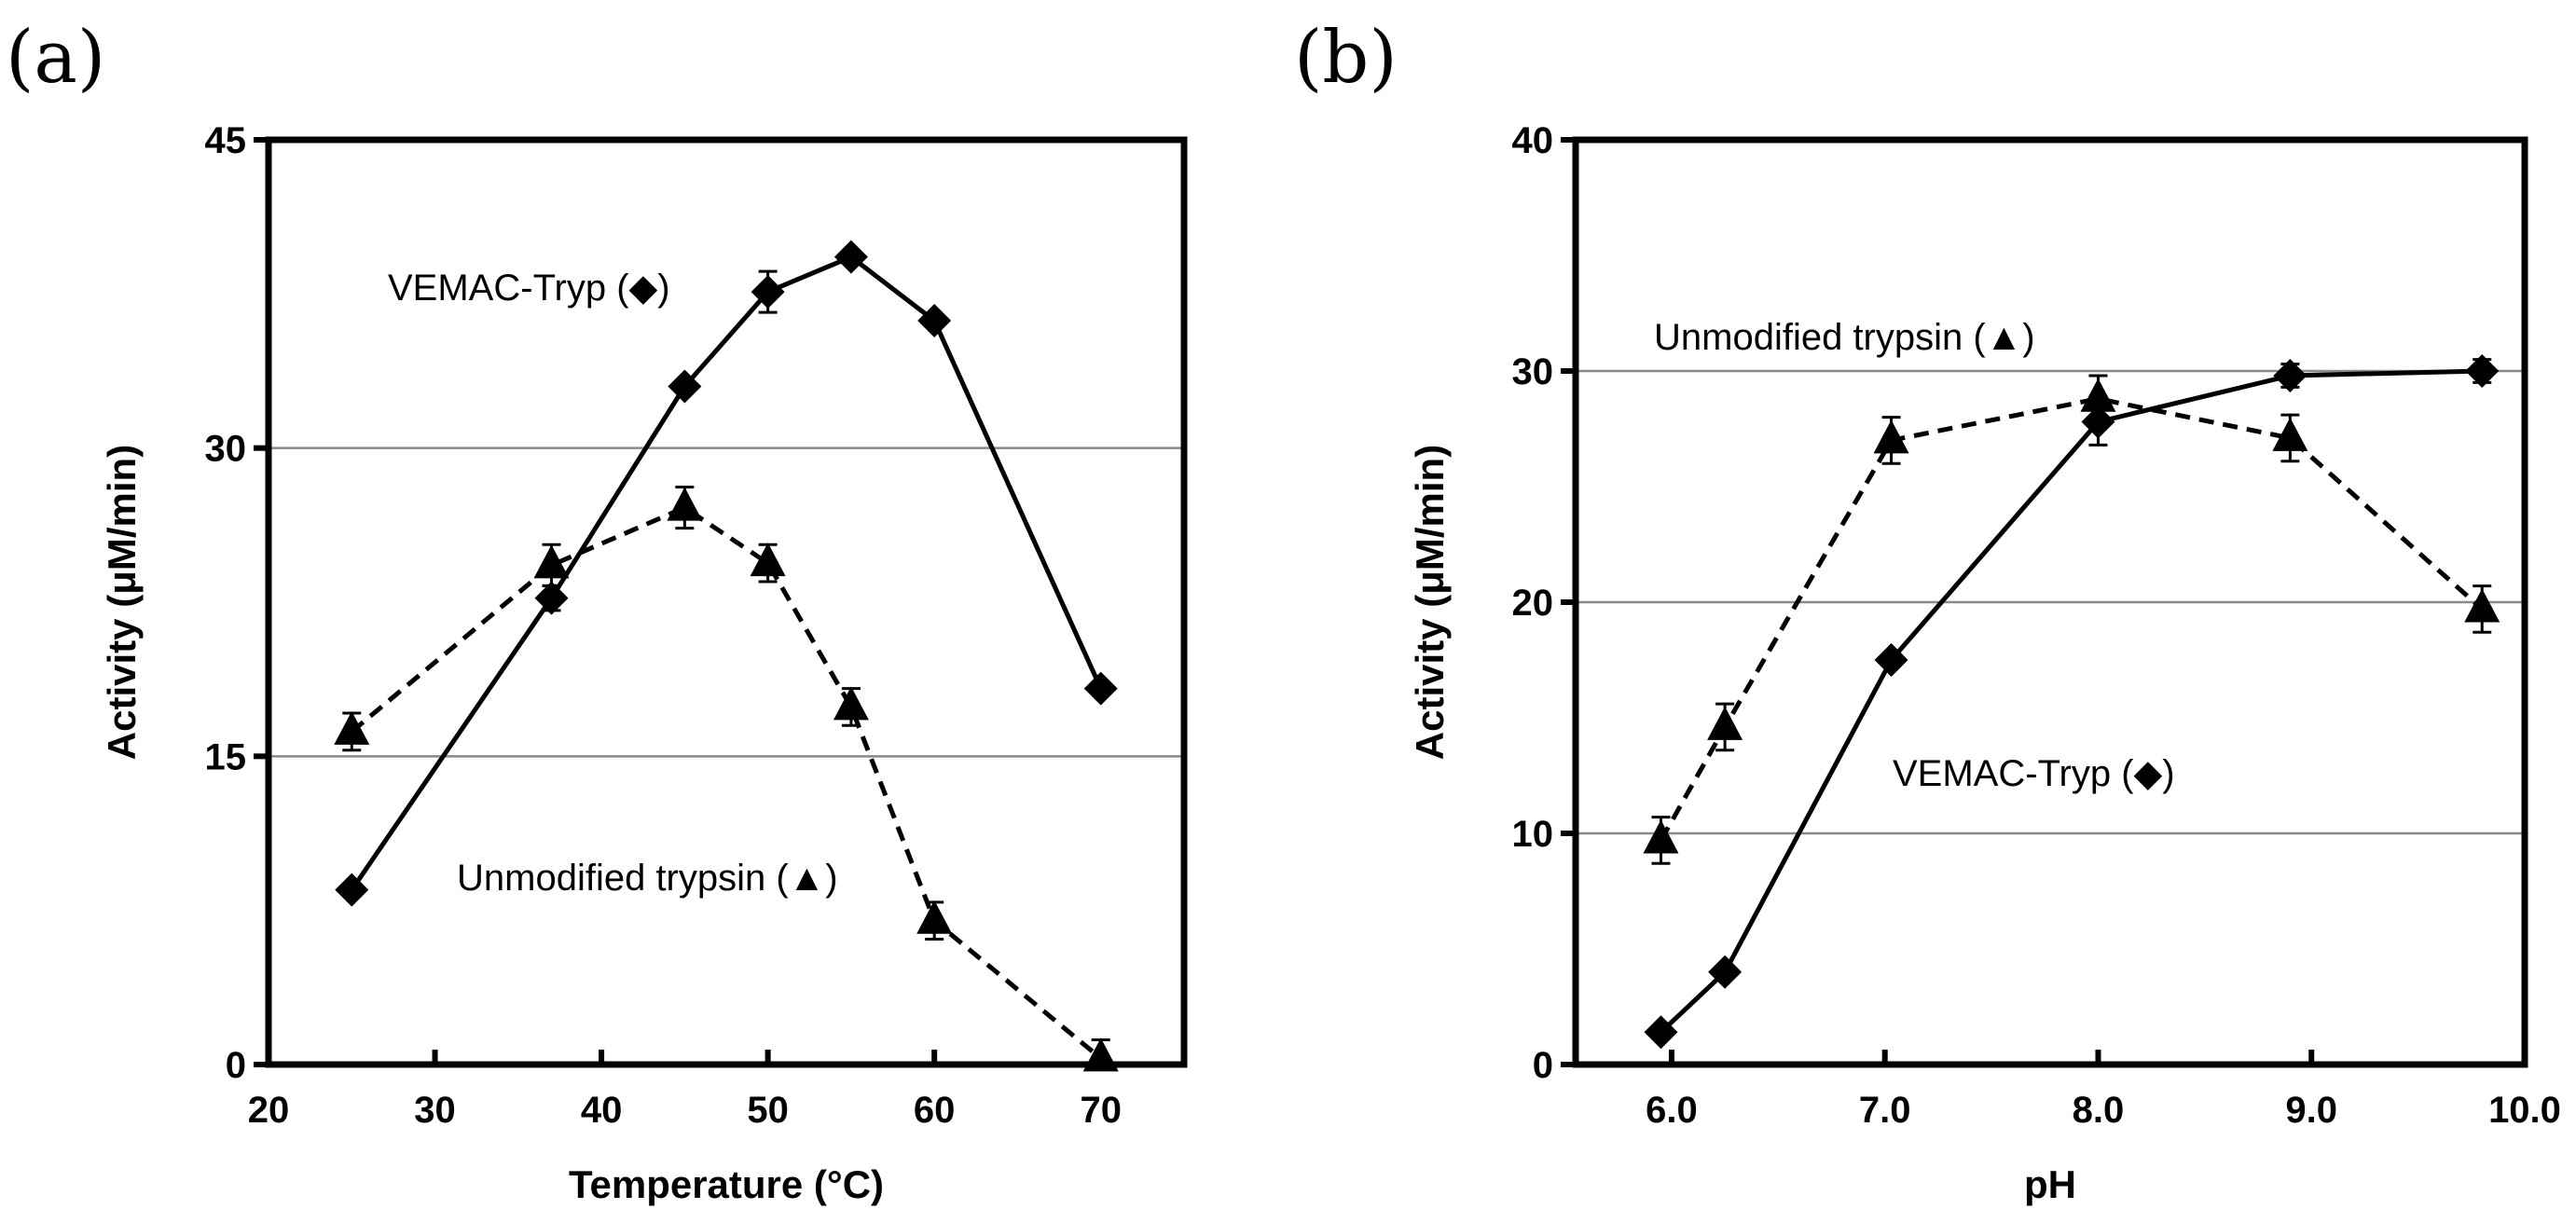 This screenshot has width=2576, height=1223. Describe the element at coordinates (602, 1110) in the screenshot. I see `x-tick-label: 40` at that location.